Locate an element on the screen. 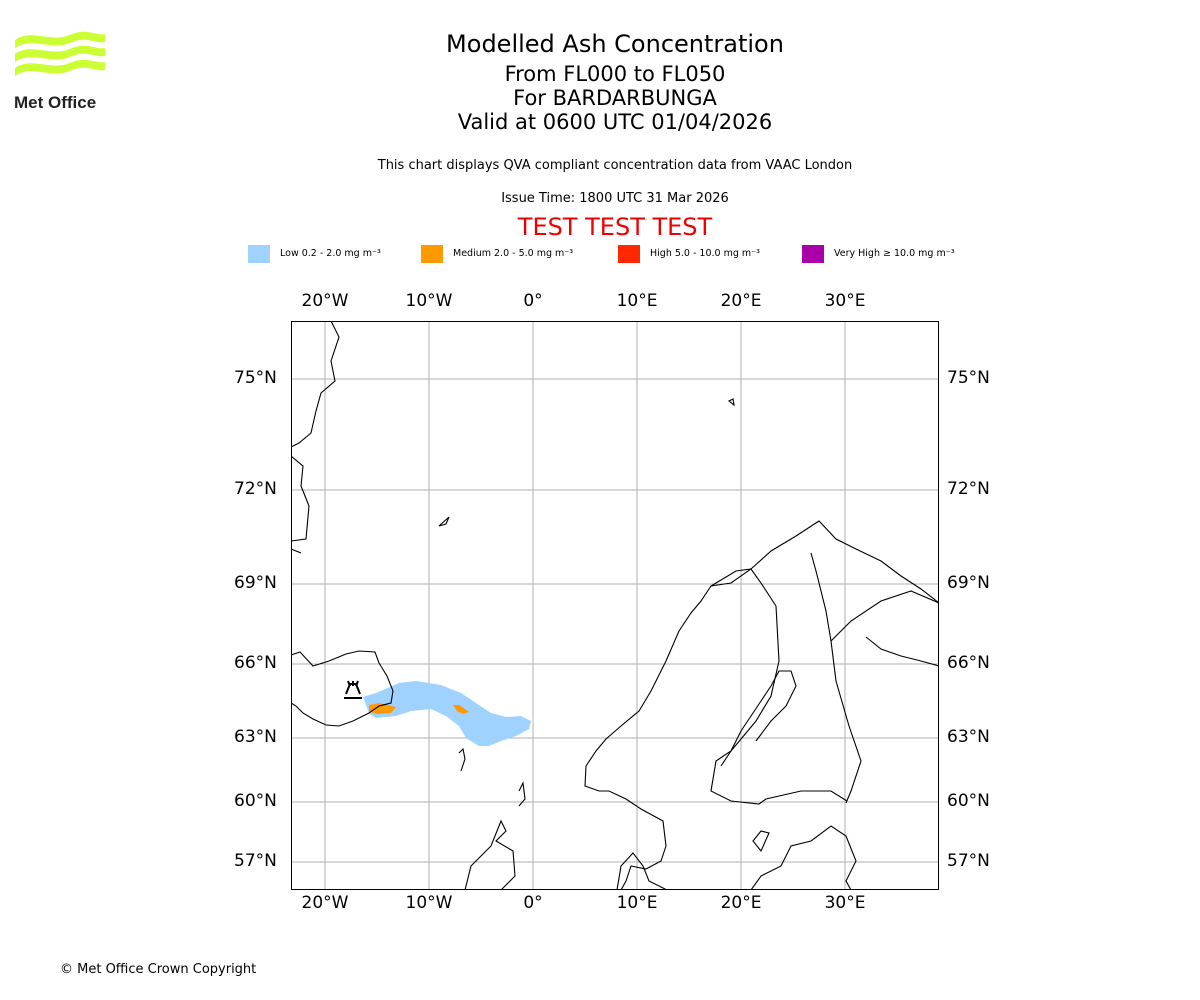 The image size is (1200, 1000). lat-label-right: 72°N is located at coordinates (968, 489).